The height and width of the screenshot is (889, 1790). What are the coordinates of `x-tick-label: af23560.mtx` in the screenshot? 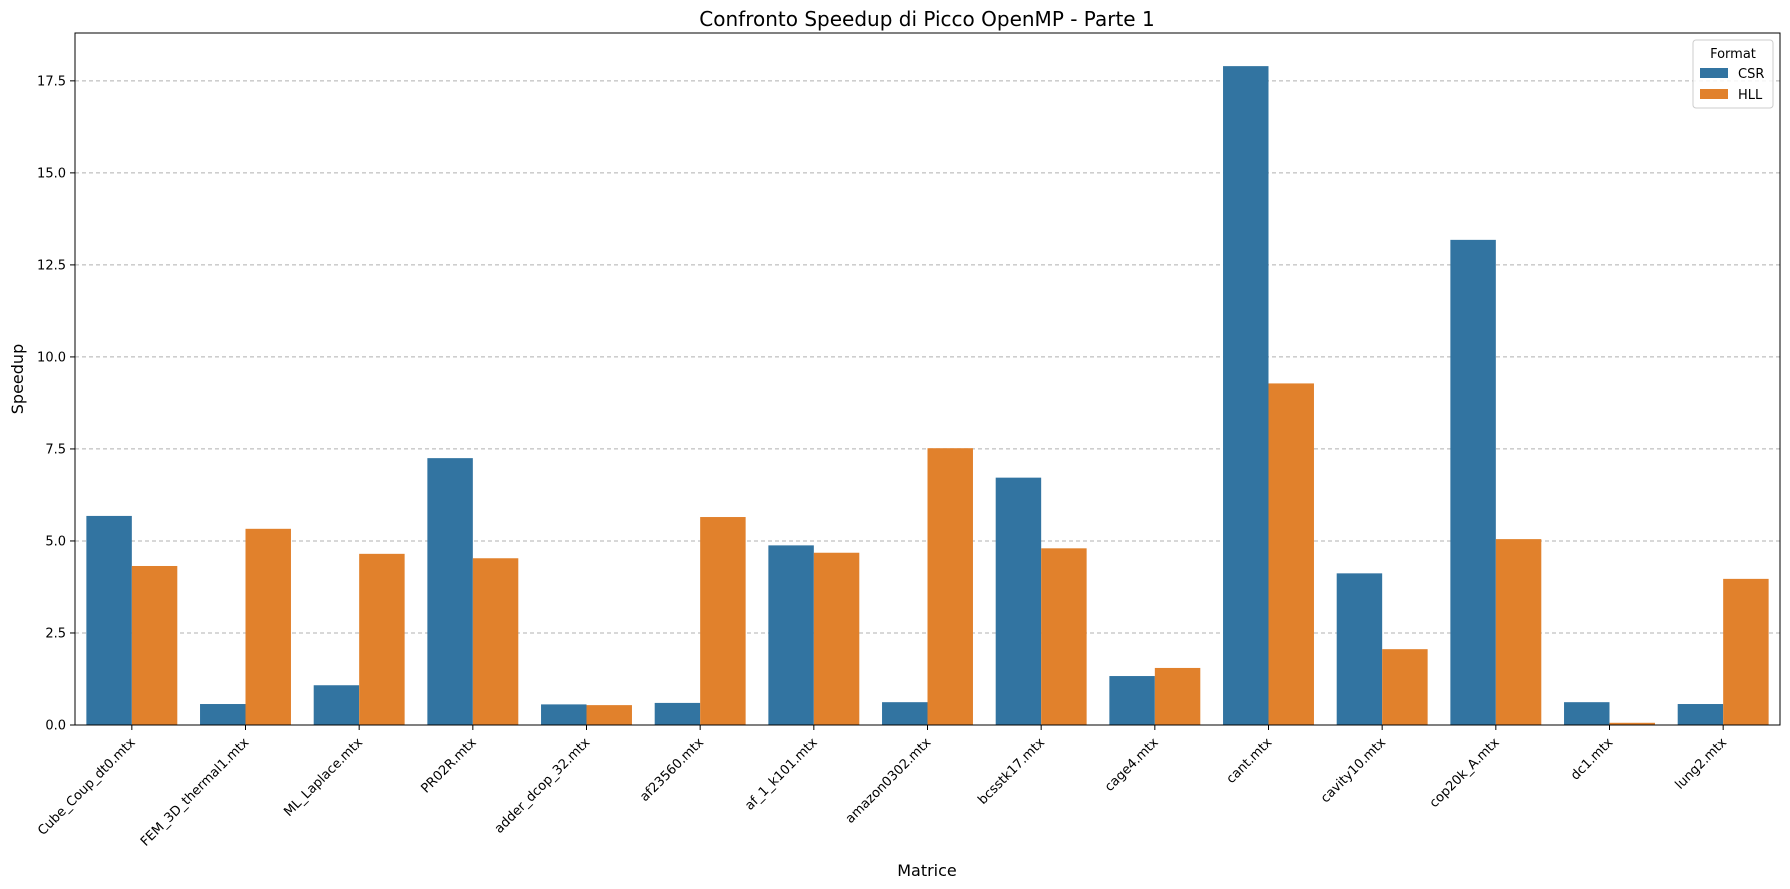 It's located at (672, 770).